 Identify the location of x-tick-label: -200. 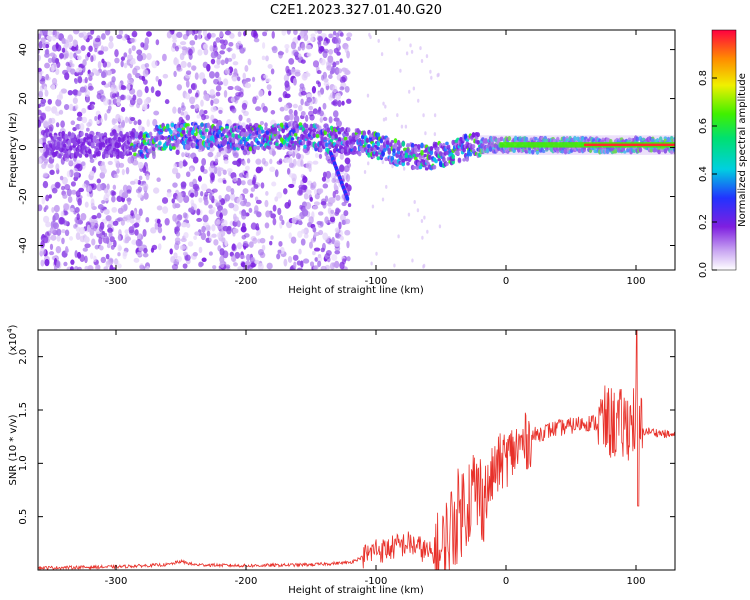
(246, 581).